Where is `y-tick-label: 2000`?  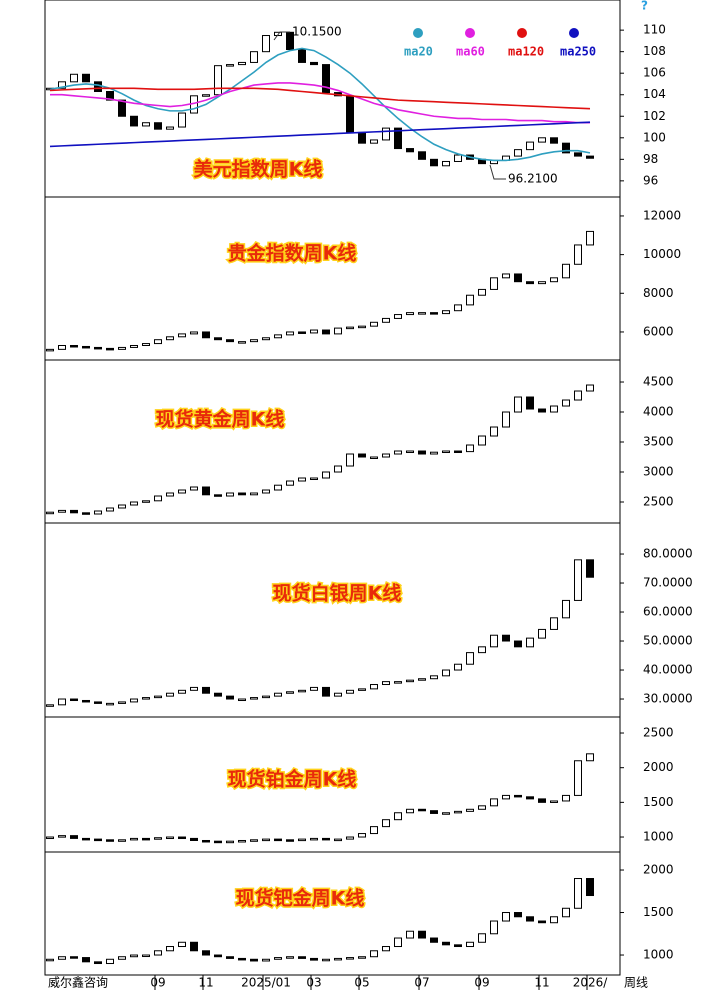
y-tick-label: 2000 is located at coordinates (658, 870).